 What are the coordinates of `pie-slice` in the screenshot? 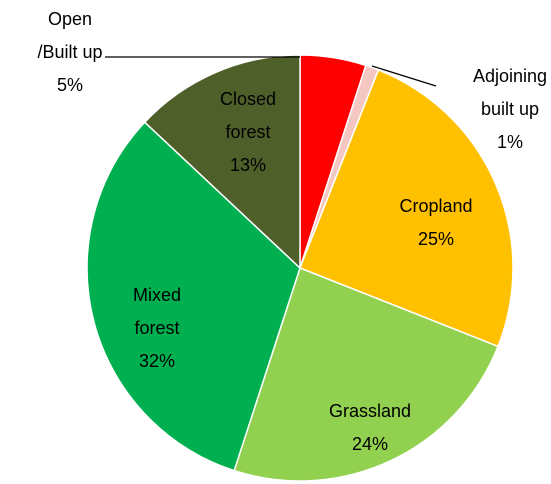 It's located at (222, 162).